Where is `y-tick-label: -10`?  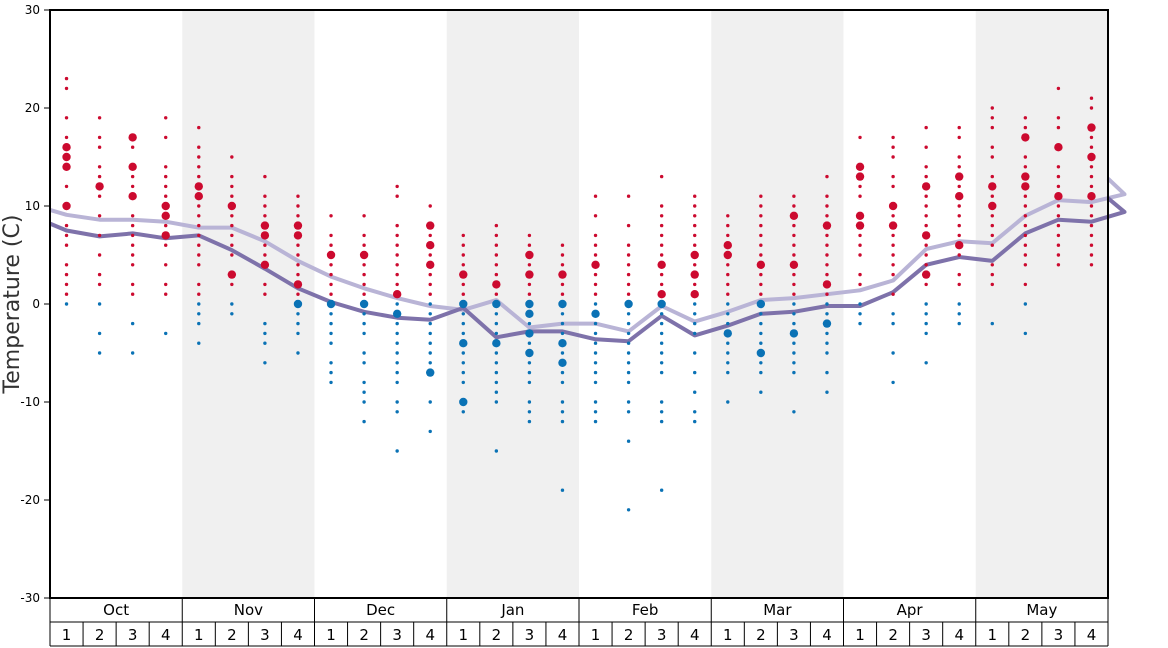 y-tick-label: -10 is located at coordinates (30, 402).